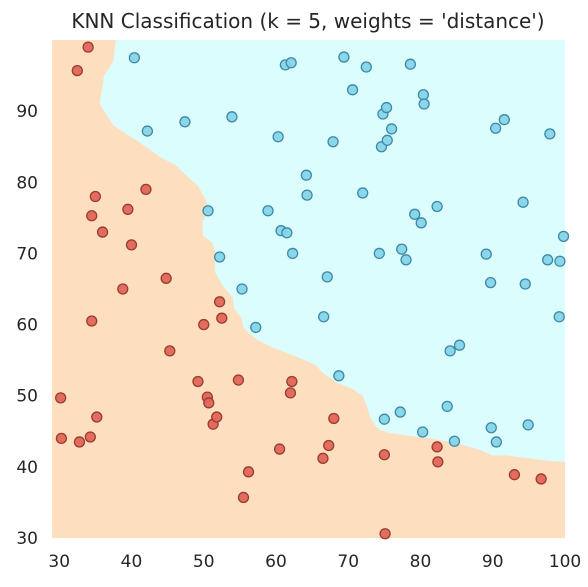 This screenshot has width=588, height=587. I want to click on y-tick-label: 30, so click(27, 539).